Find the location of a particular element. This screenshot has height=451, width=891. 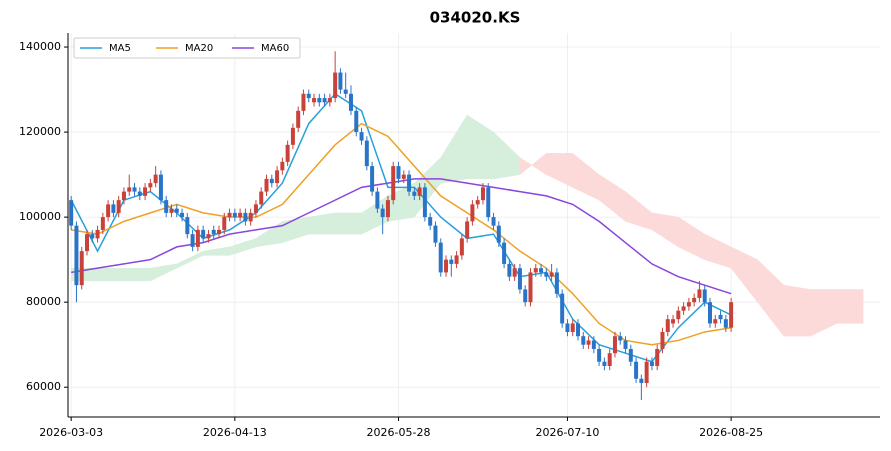

x-tick-label: 2026-05-28 is located at coordinates (399, 432).